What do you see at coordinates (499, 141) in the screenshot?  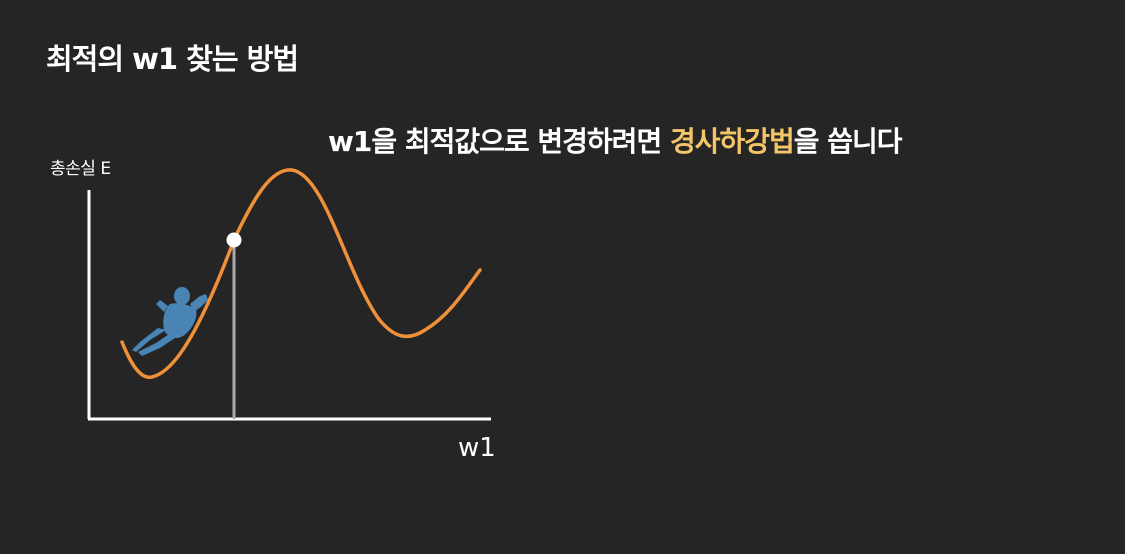 I see `subtitle-prefix: w1을 최적값으로 변경하려면` at bounding box center [499, 141].